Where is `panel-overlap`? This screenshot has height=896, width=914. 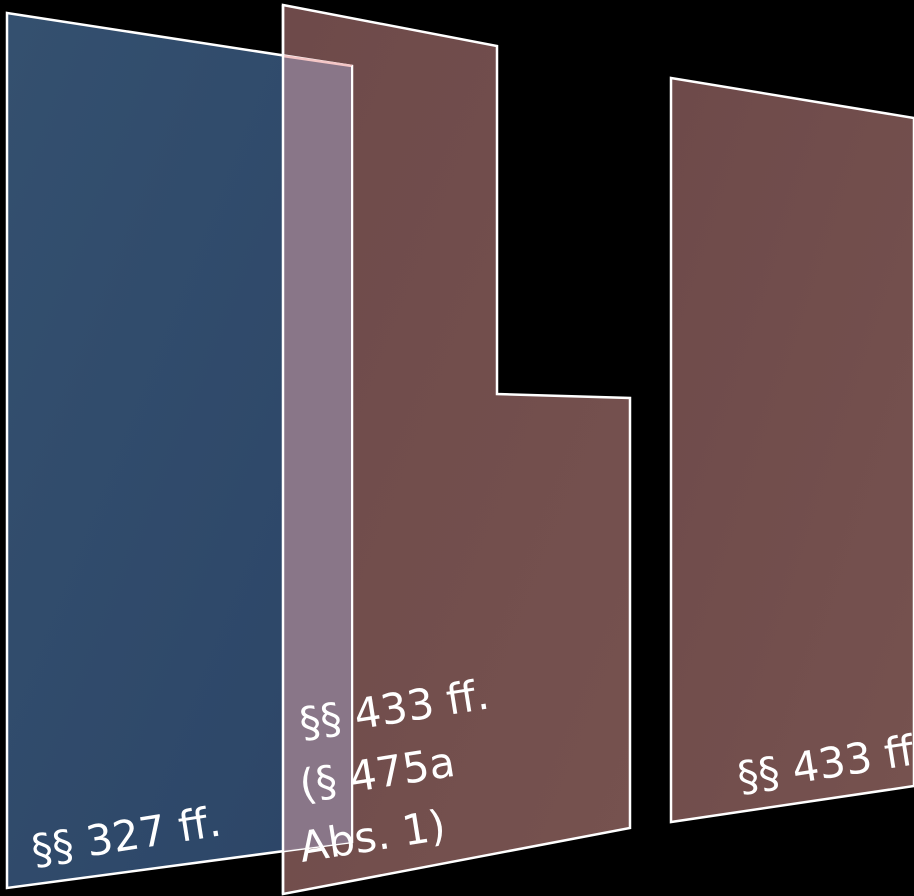 panel-overlap is located at coordinates (317, 453).